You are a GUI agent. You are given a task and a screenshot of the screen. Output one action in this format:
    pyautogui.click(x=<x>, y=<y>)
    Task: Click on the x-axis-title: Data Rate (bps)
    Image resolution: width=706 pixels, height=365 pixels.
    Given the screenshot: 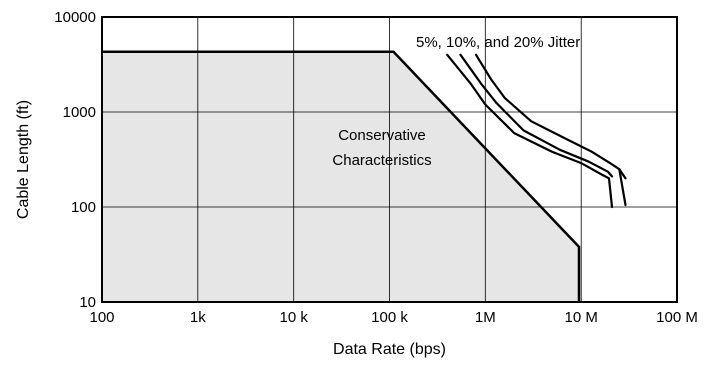 What is the action you would take?
    pyautogui.click(x=389, y=349)
    